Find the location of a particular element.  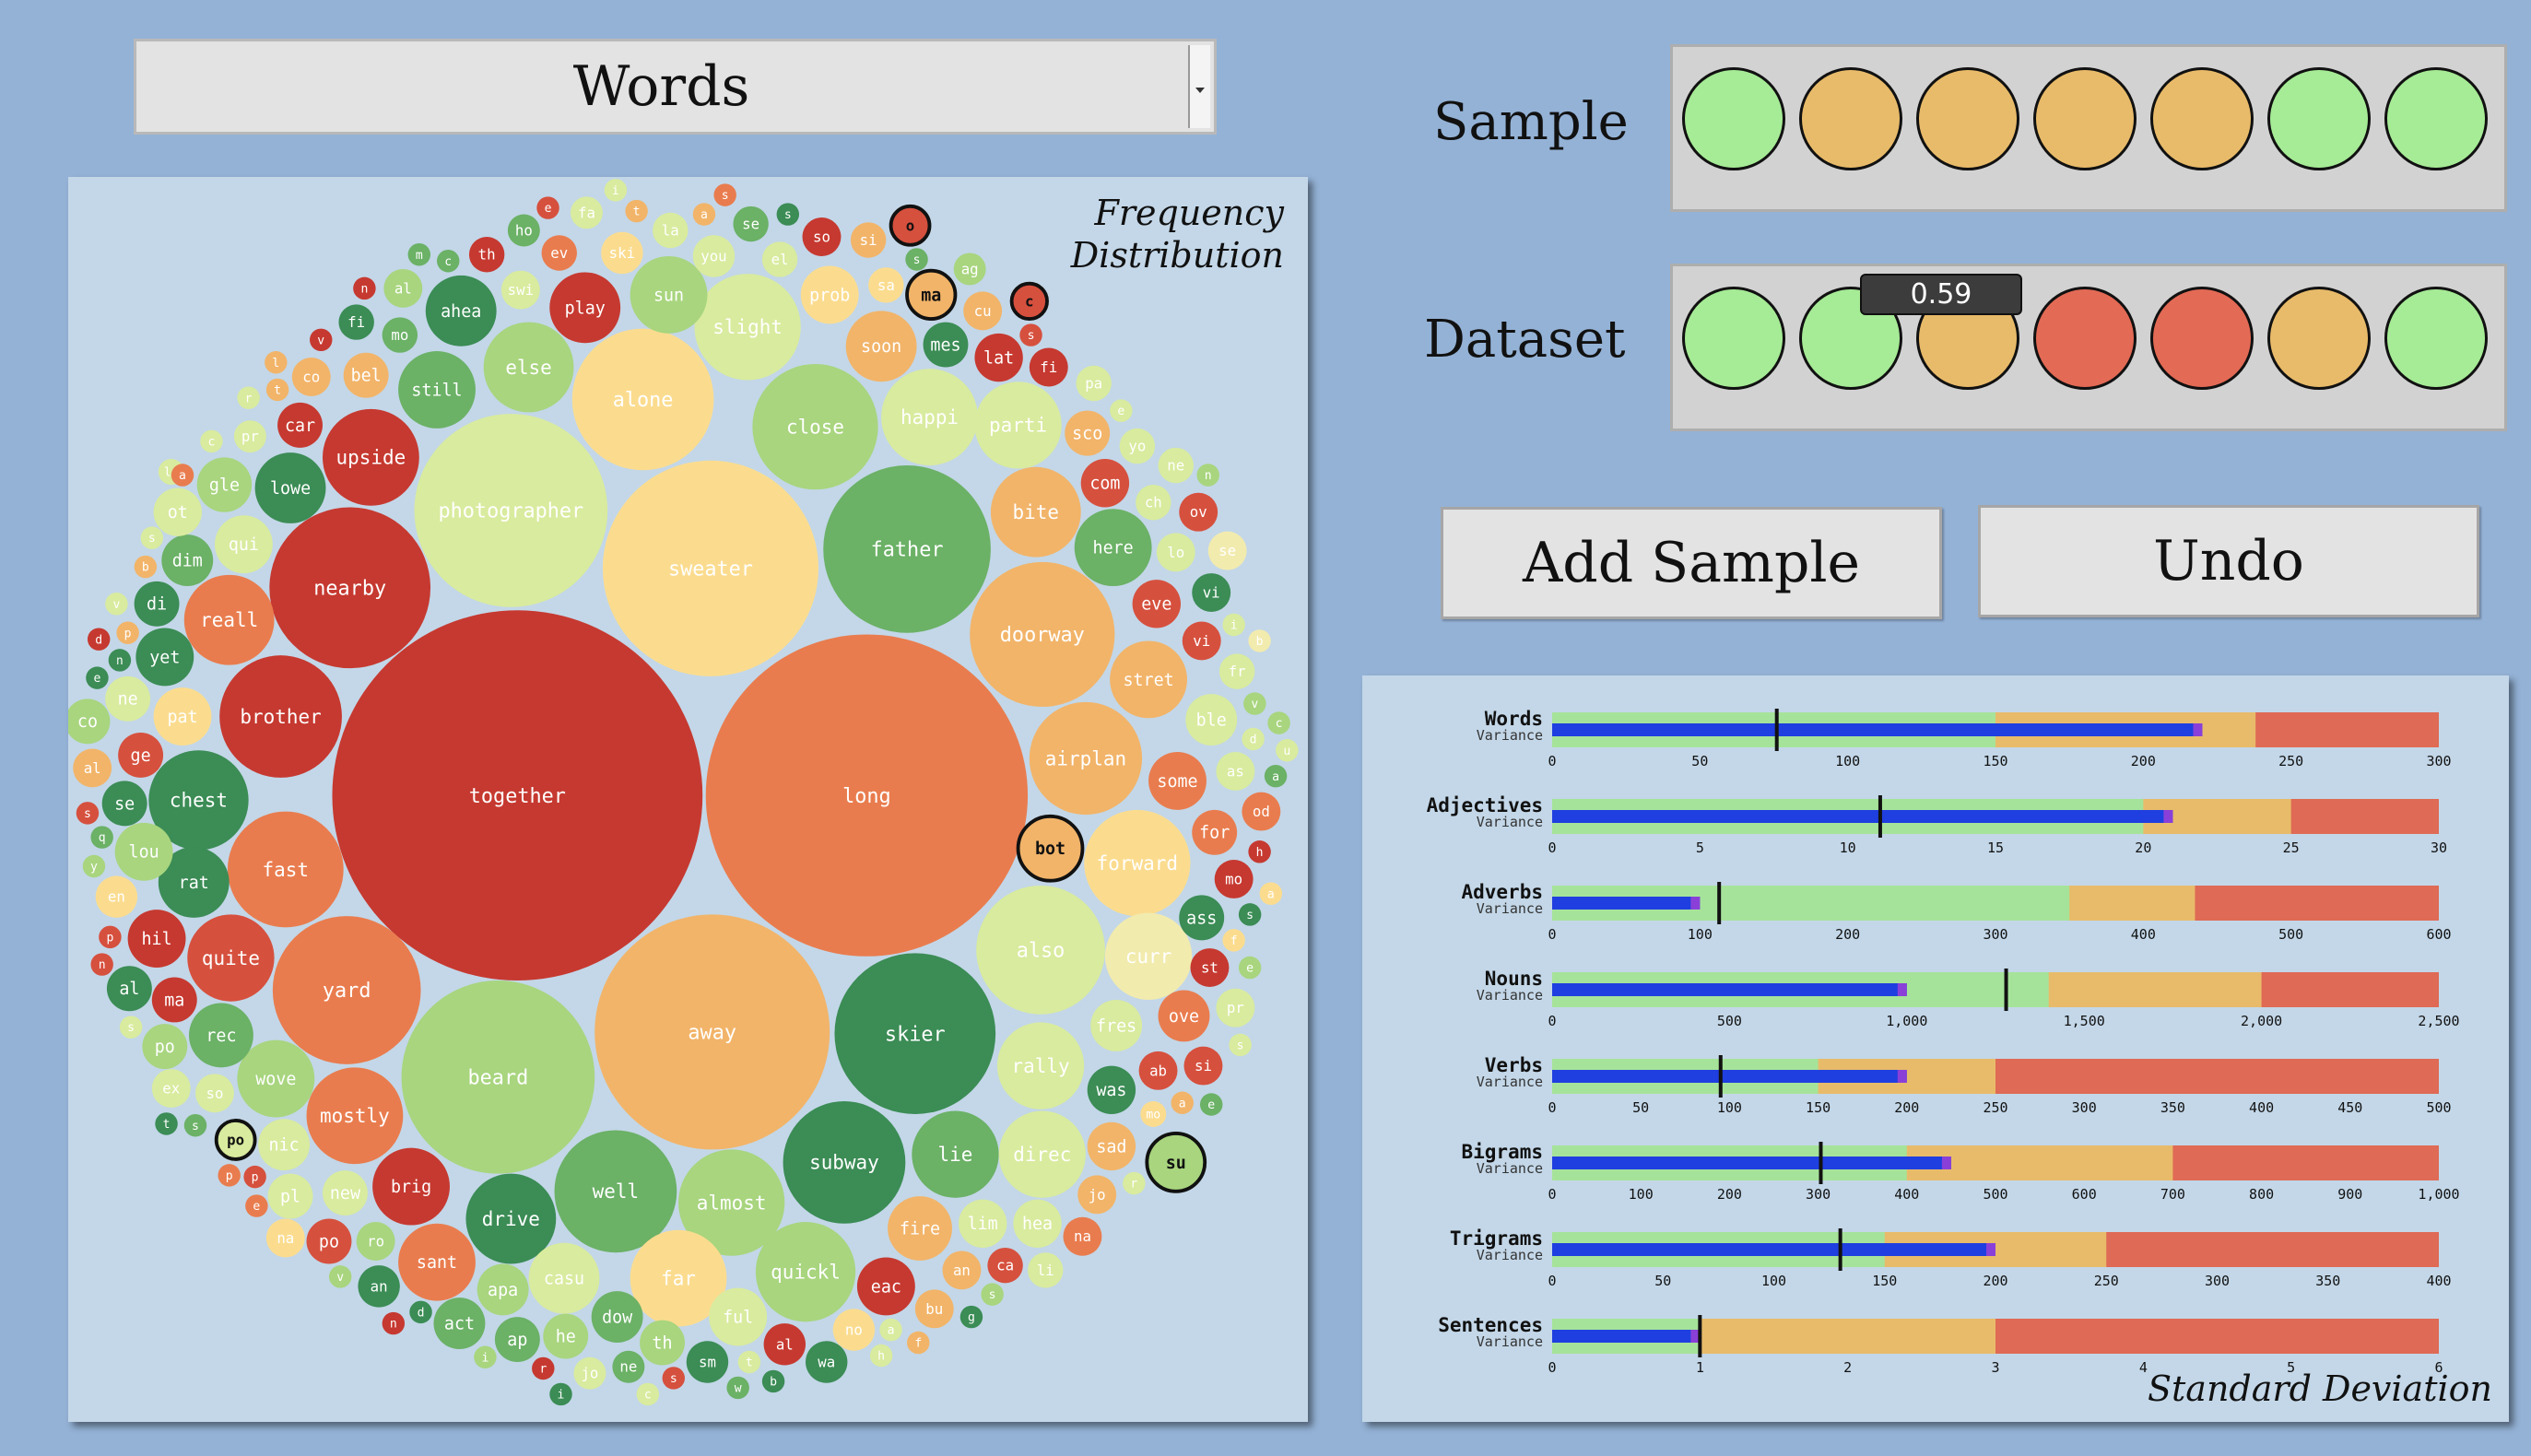

word-bubble: quickl is located at coordinates (805, 1272).